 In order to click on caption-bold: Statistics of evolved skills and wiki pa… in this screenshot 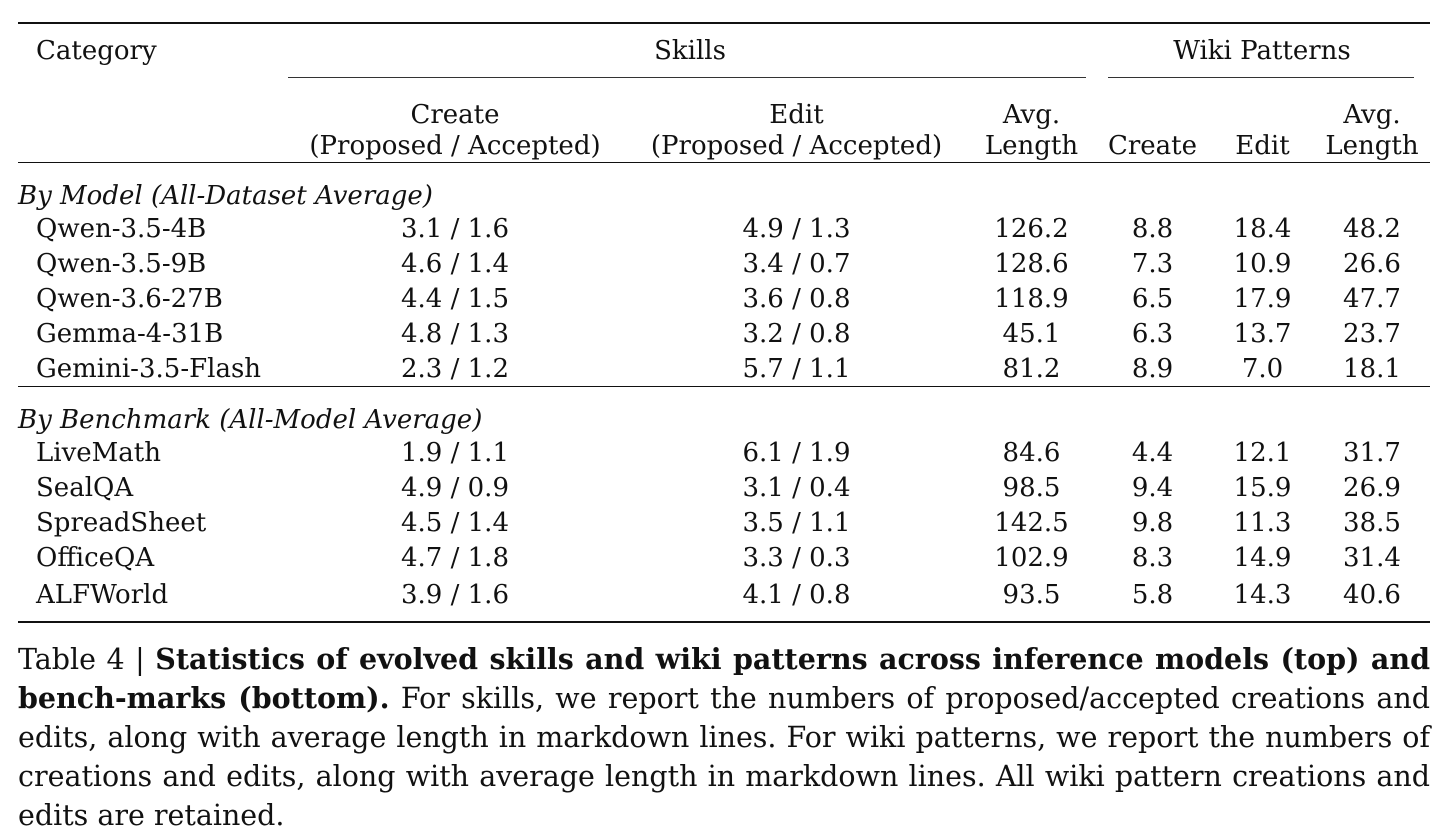, I will do `click(724, 678)`.